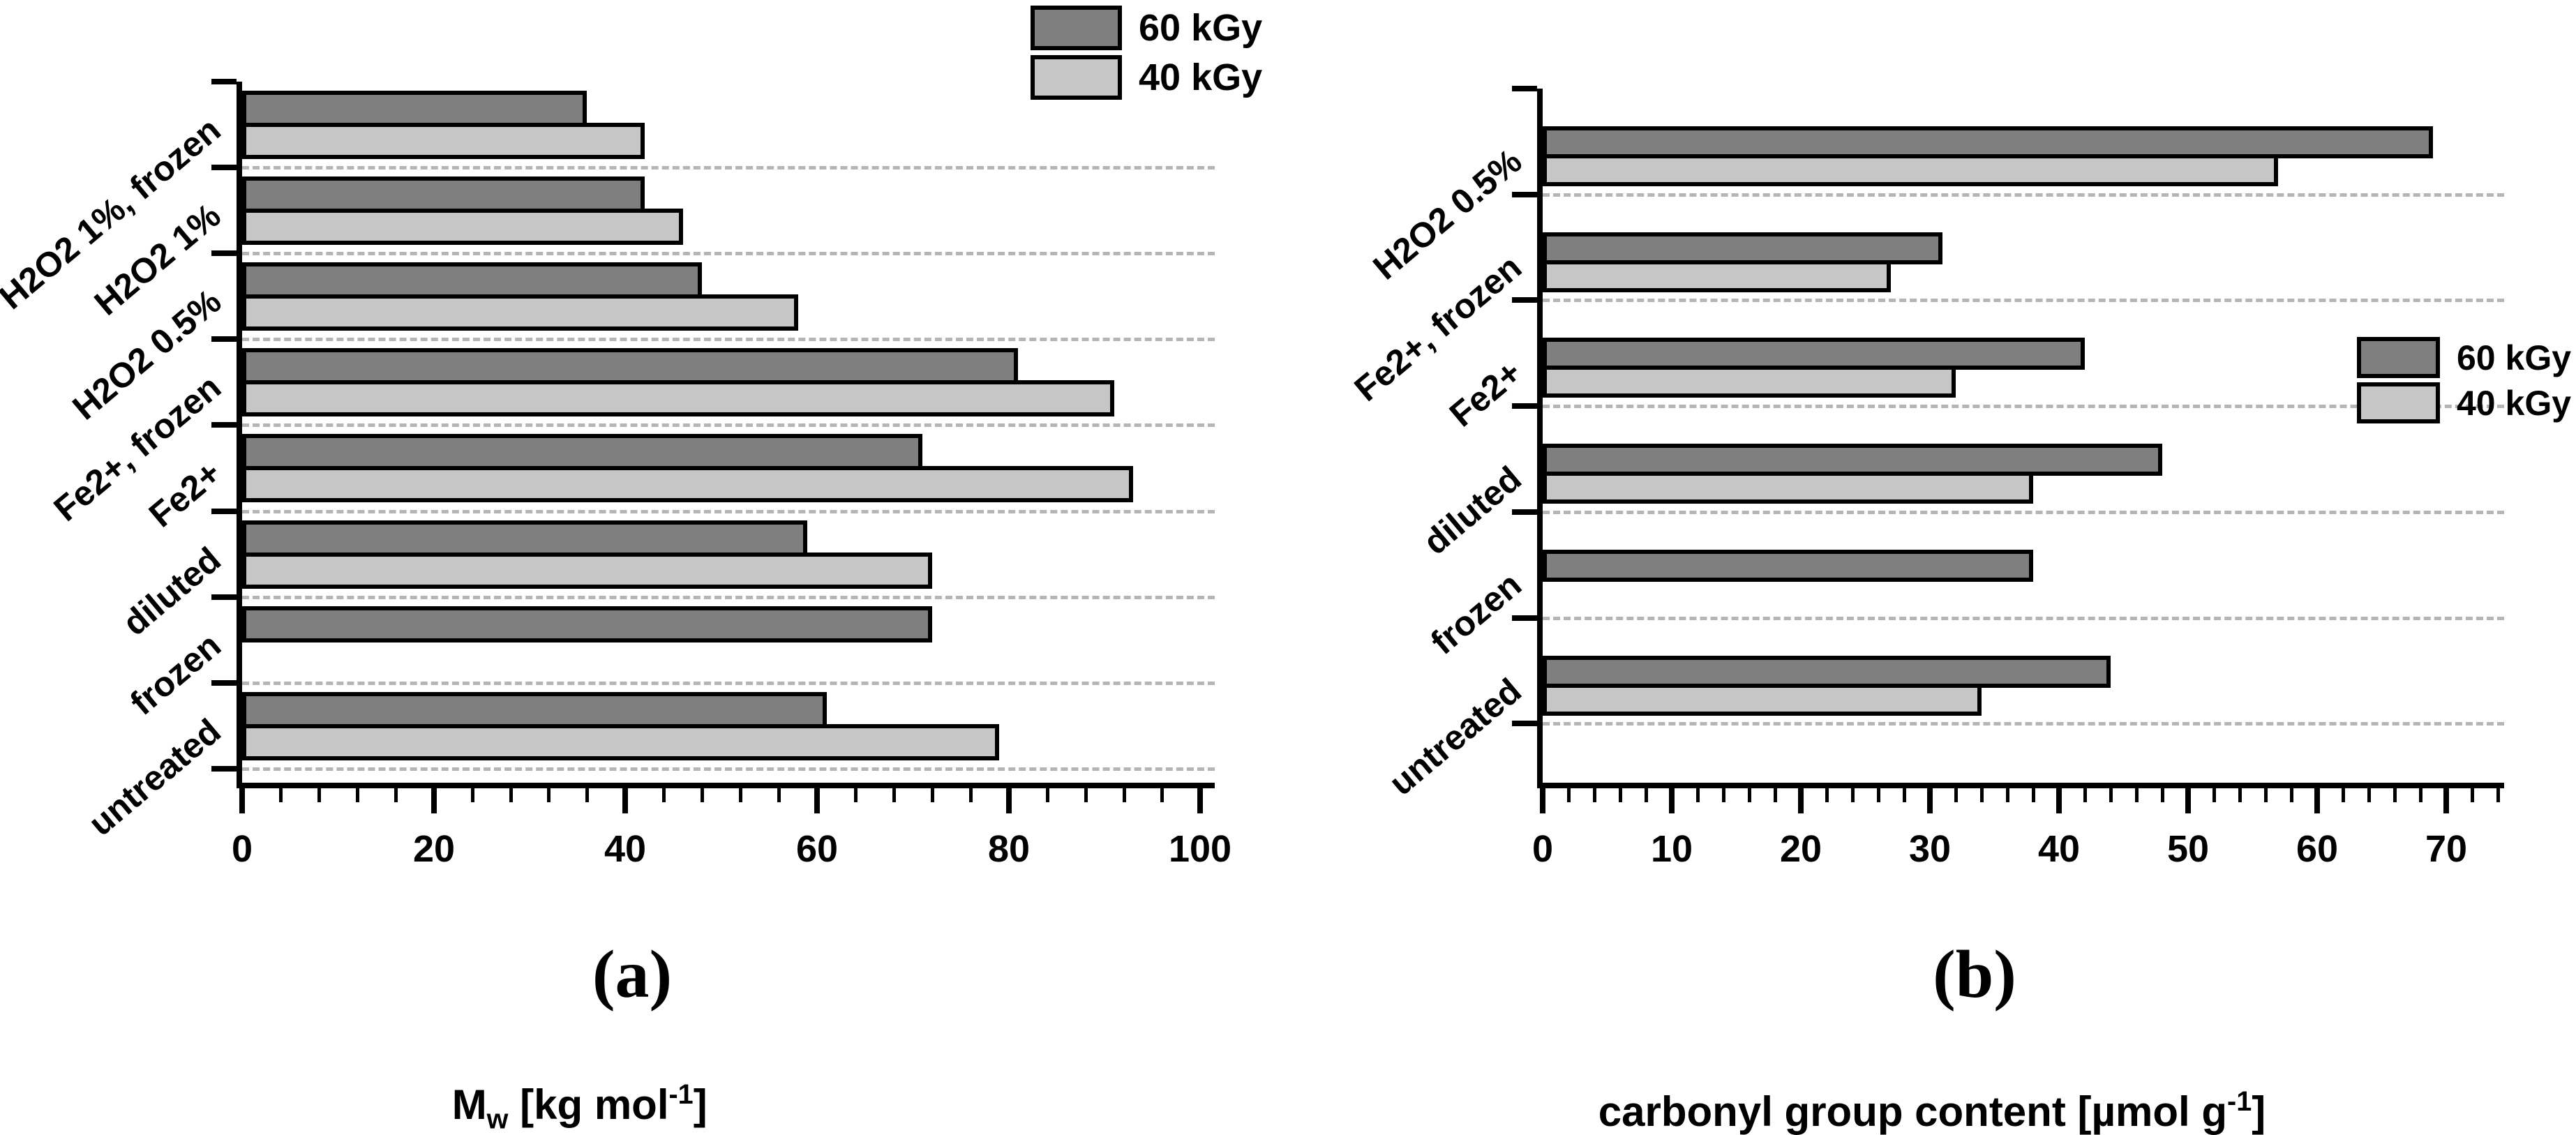 The height and width of the screenshot is (1135, 2576). Describe the element at coordinates (1913, 1111) in the screenshot. I see `x-axis-title-b-main: carbonyl group content [µmol g` at that location.